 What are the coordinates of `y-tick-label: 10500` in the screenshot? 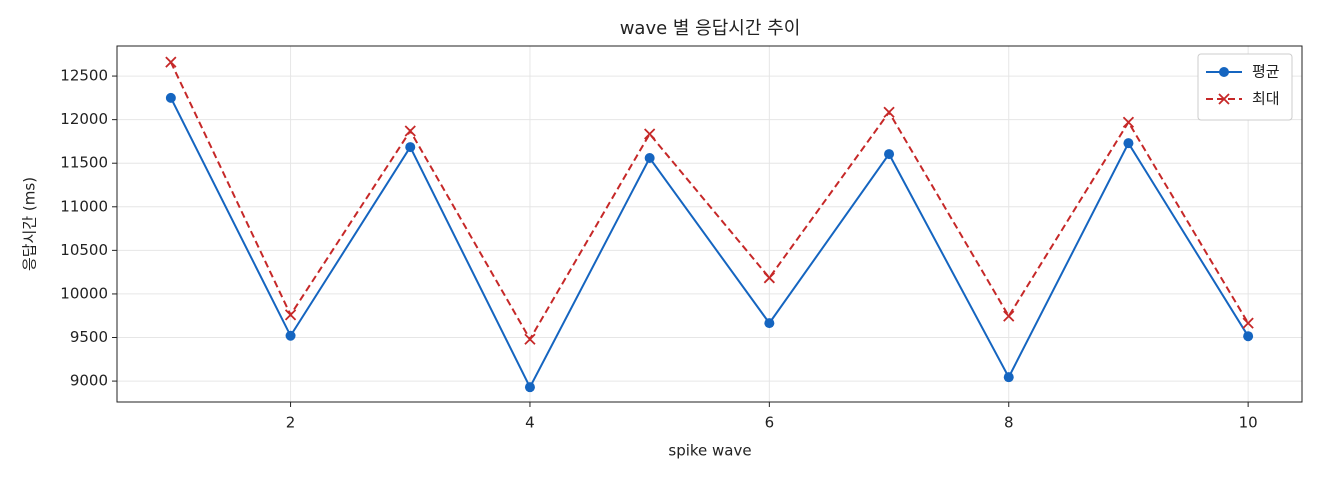 It's located at (84, 250).